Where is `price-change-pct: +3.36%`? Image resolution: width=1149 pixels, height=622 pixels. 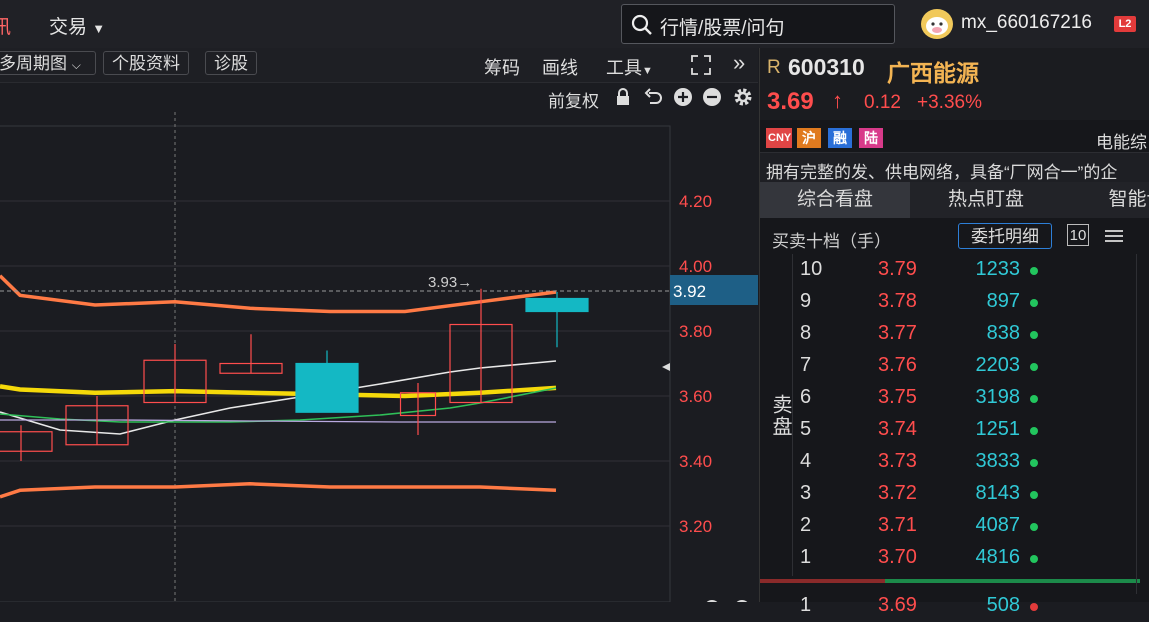
price-change-pct: +3.36% is located at coordinates (949, 102).